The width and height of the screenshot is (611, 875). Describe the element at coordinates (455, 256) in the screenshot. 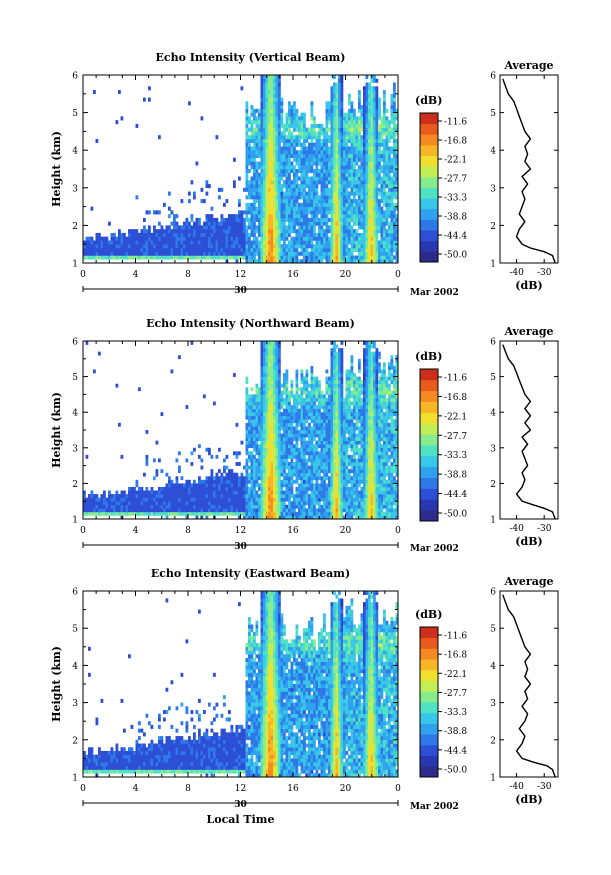

I see `colorbar-tick-label: -50.0` at that location.